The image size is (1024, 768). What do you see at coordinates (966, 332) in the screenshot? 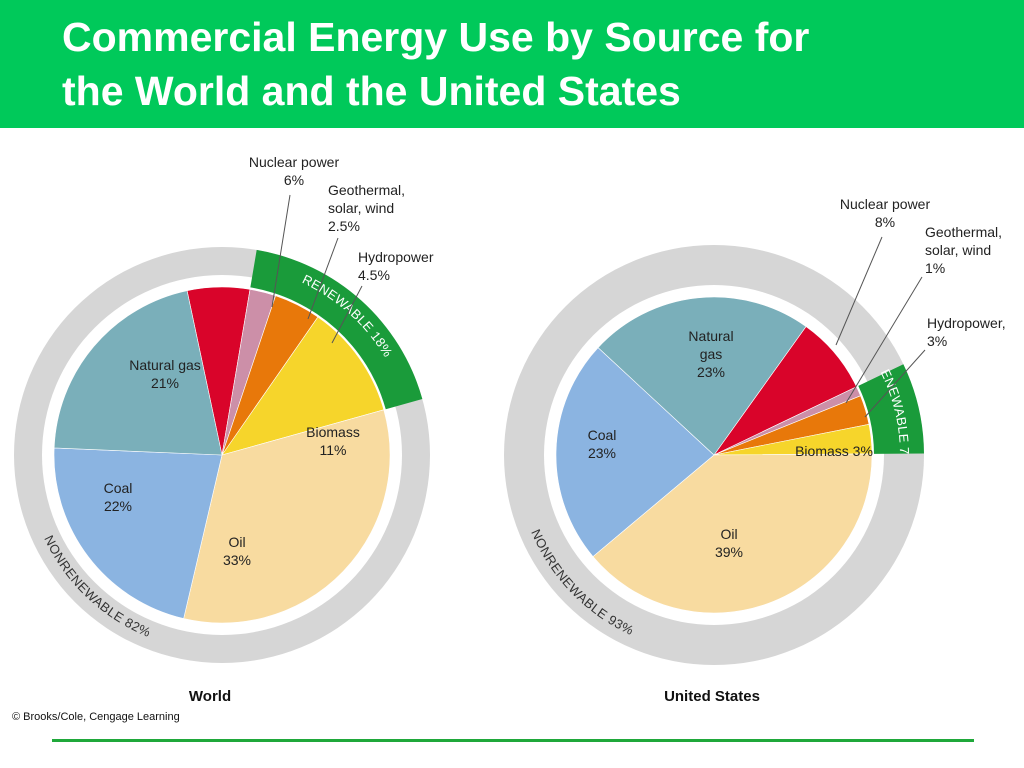
I see `callout-hydropower: Hydropower, 3%` at bounding box center [966, 332].